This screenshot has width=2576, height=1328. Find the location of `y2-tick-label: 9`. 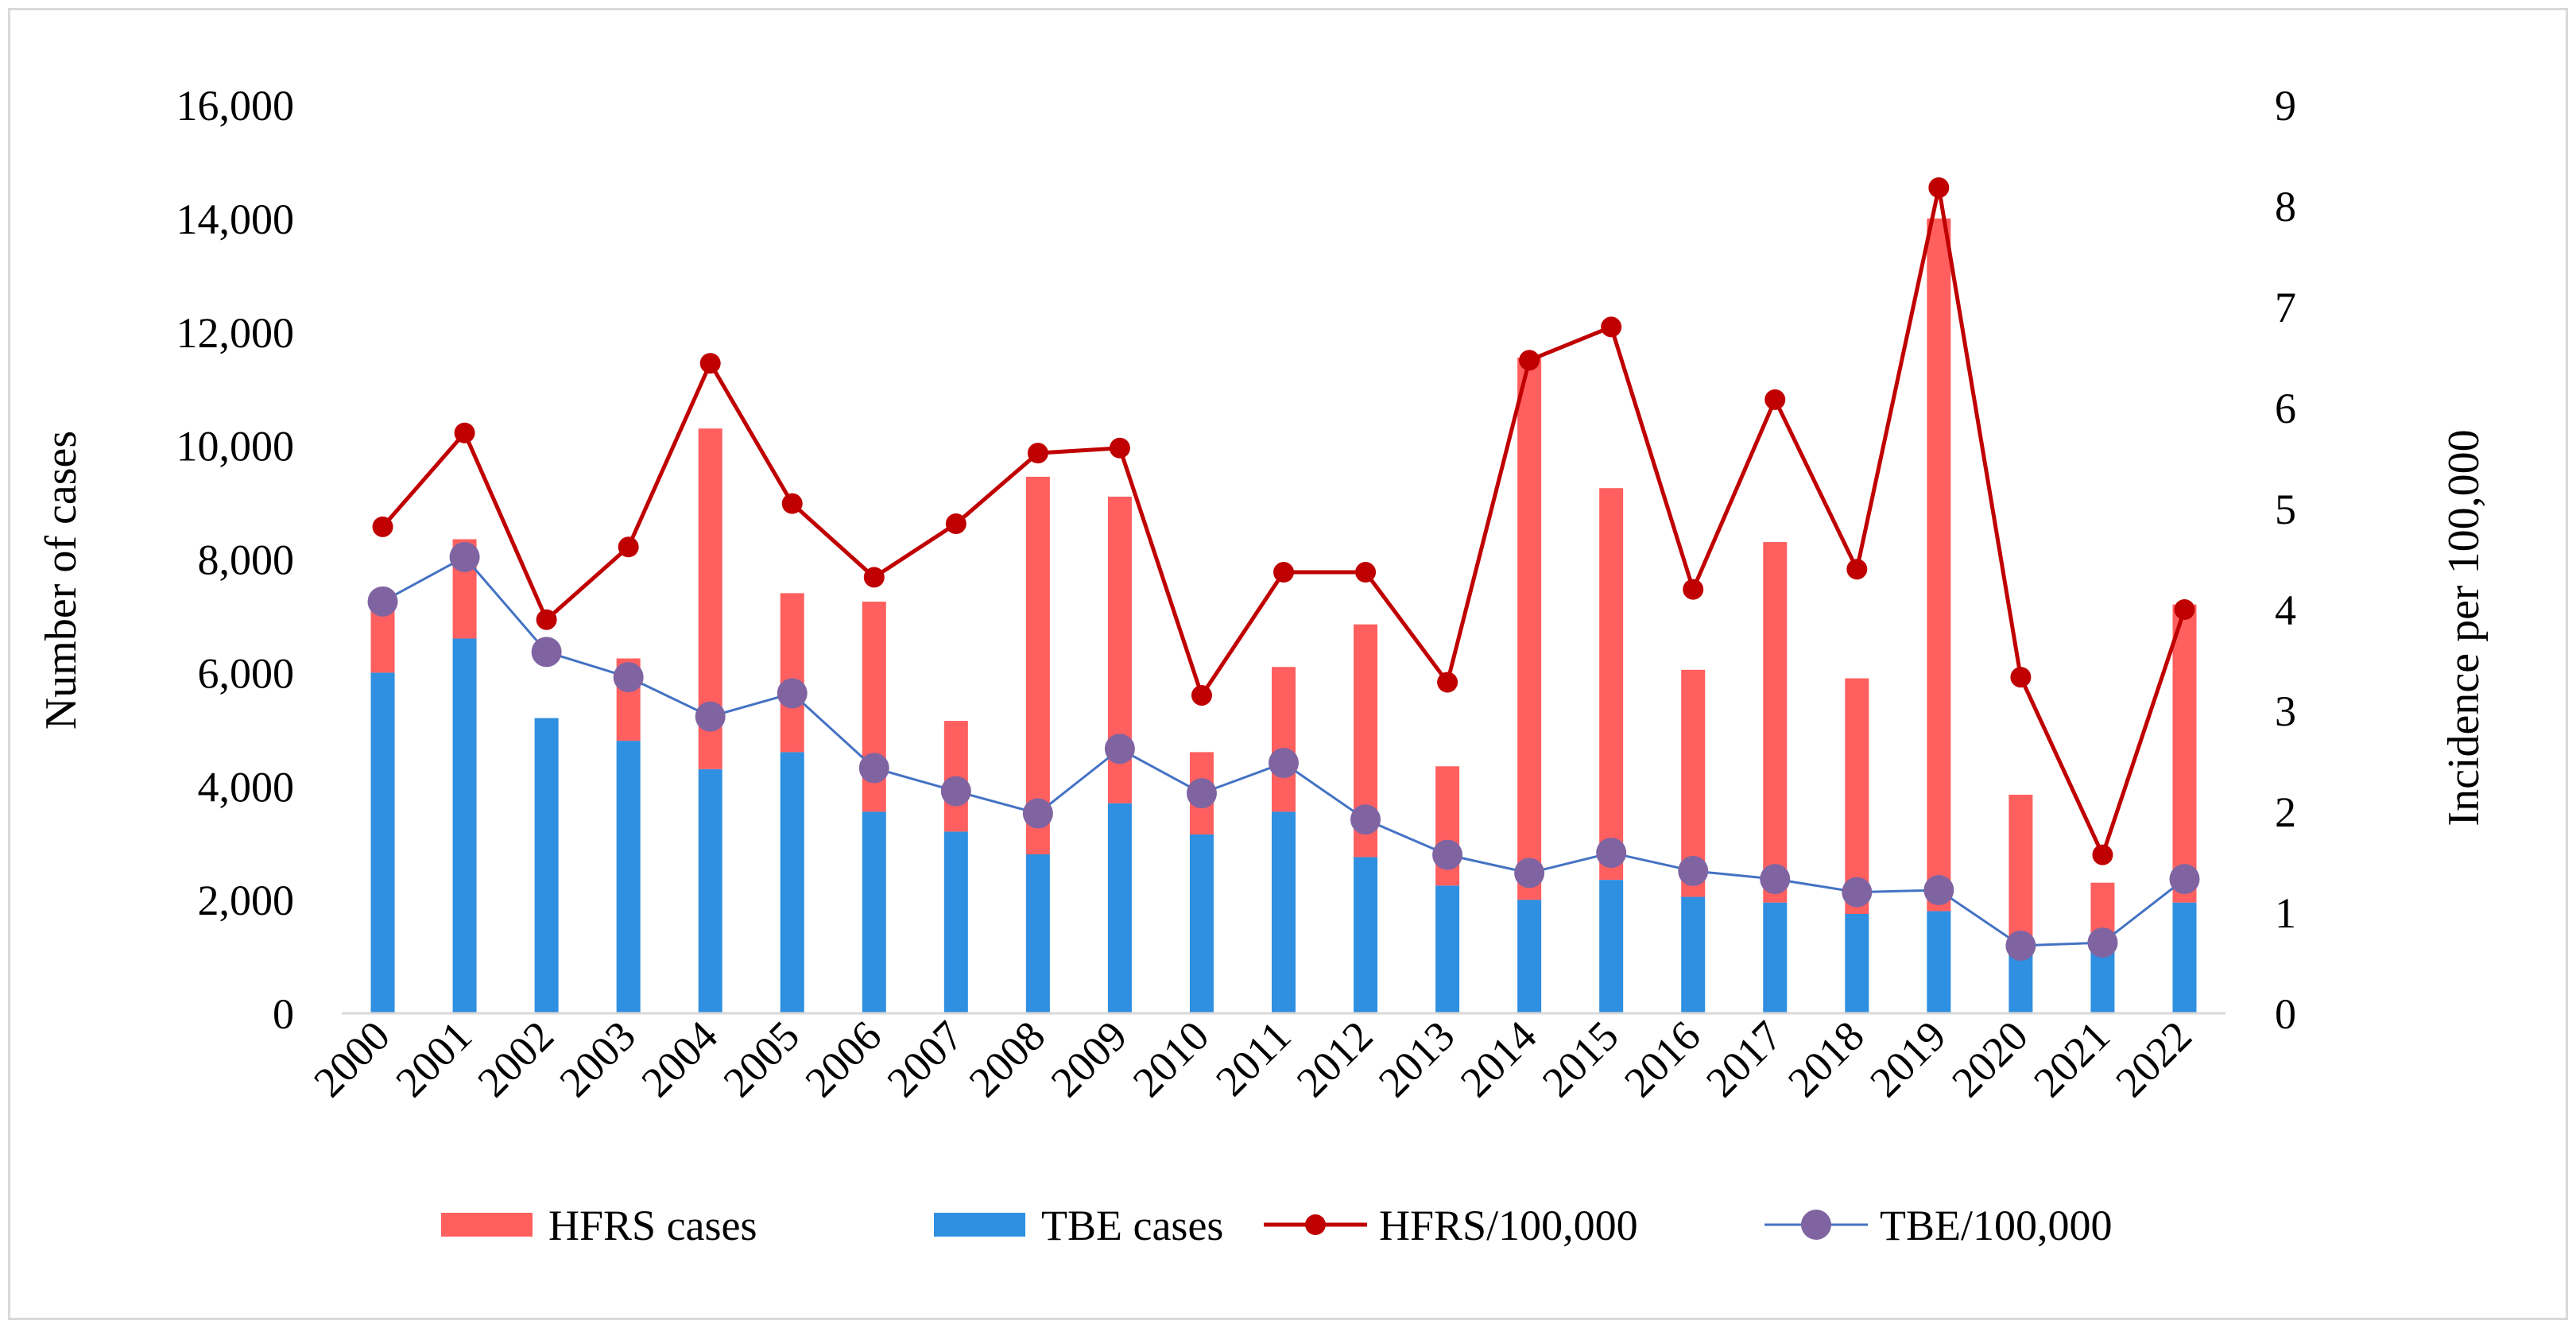

y2-tick-label: 9 is located at coordinates (2285, 106).